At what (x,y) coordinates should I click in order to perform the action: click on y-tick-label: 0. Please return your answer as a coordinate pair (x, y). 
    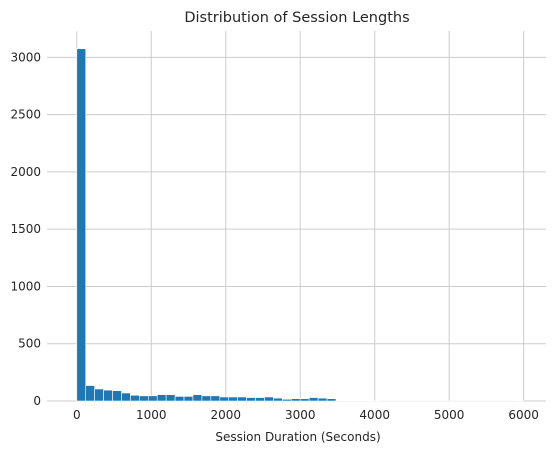
    Looking at the image, I should click on (37, 401).